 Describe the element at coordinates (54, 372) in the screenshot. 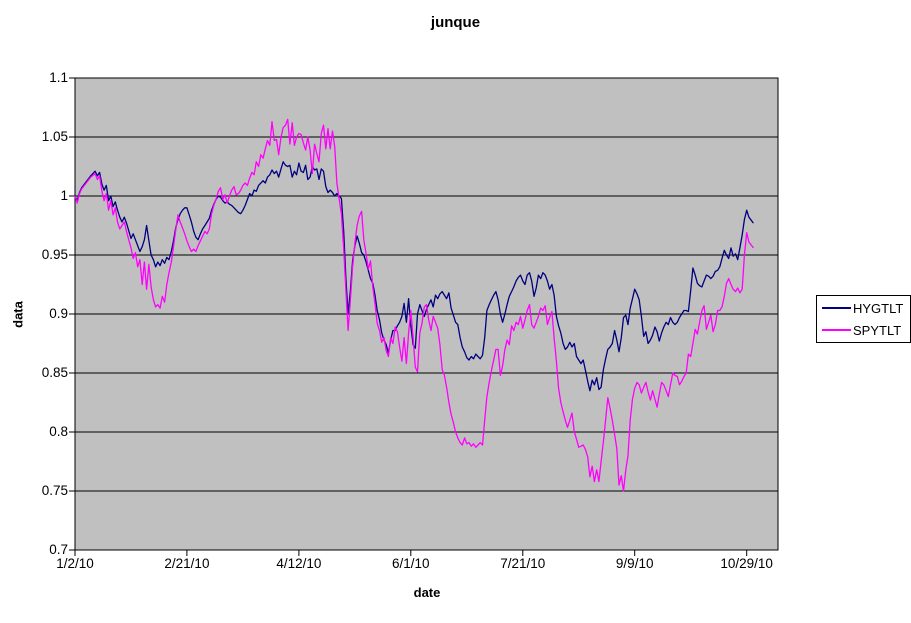

I see `y-tick-label: 0.85` at that location.